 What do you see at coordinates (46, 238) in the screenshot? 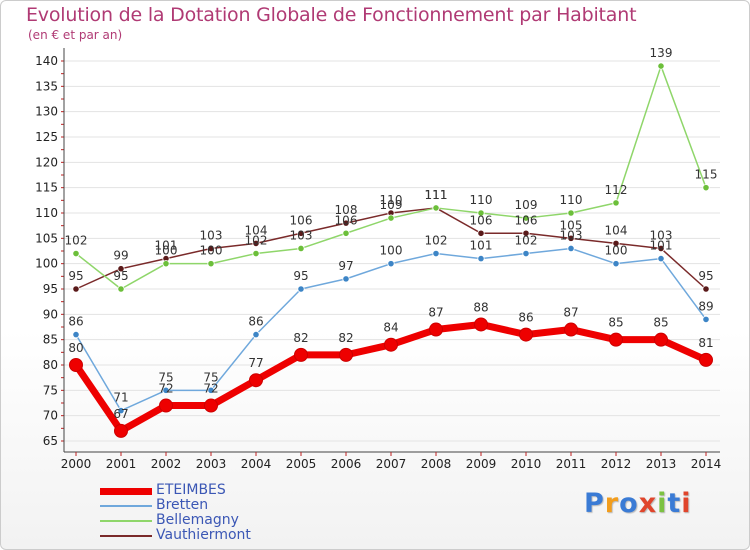
I see `y-tick-label: 105` at bounding box center [46, 238].